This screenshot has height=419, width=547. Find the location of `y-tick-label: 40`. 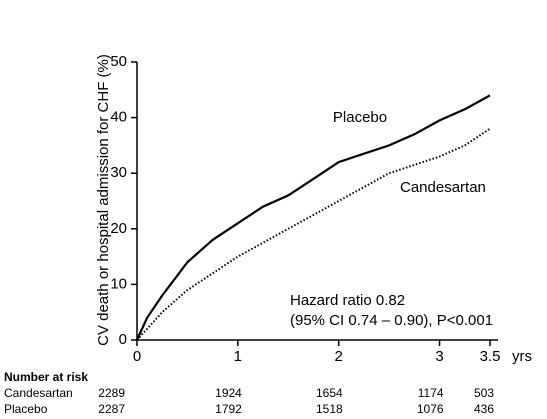

y-tick-label: 40 is located at coordinates (118, 117).